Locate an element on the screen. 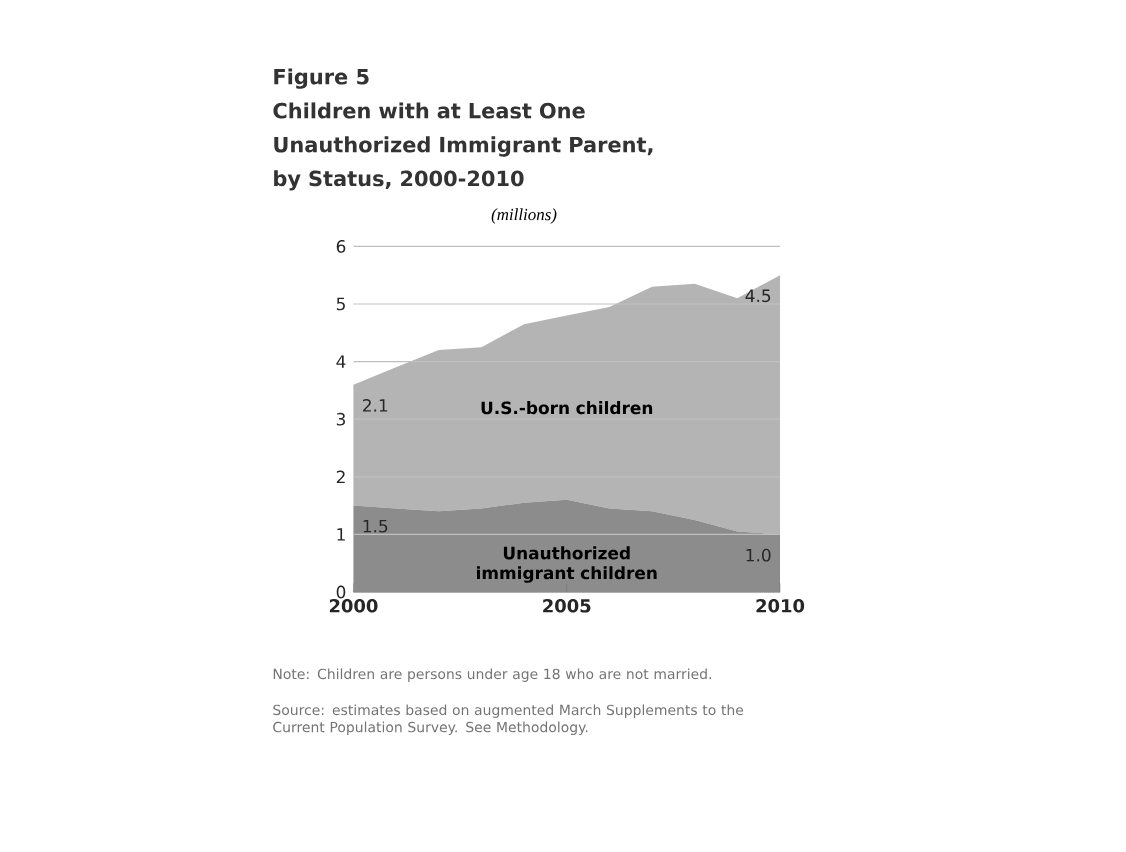  data-label: 2.1 is located at coordinates (375, 405).